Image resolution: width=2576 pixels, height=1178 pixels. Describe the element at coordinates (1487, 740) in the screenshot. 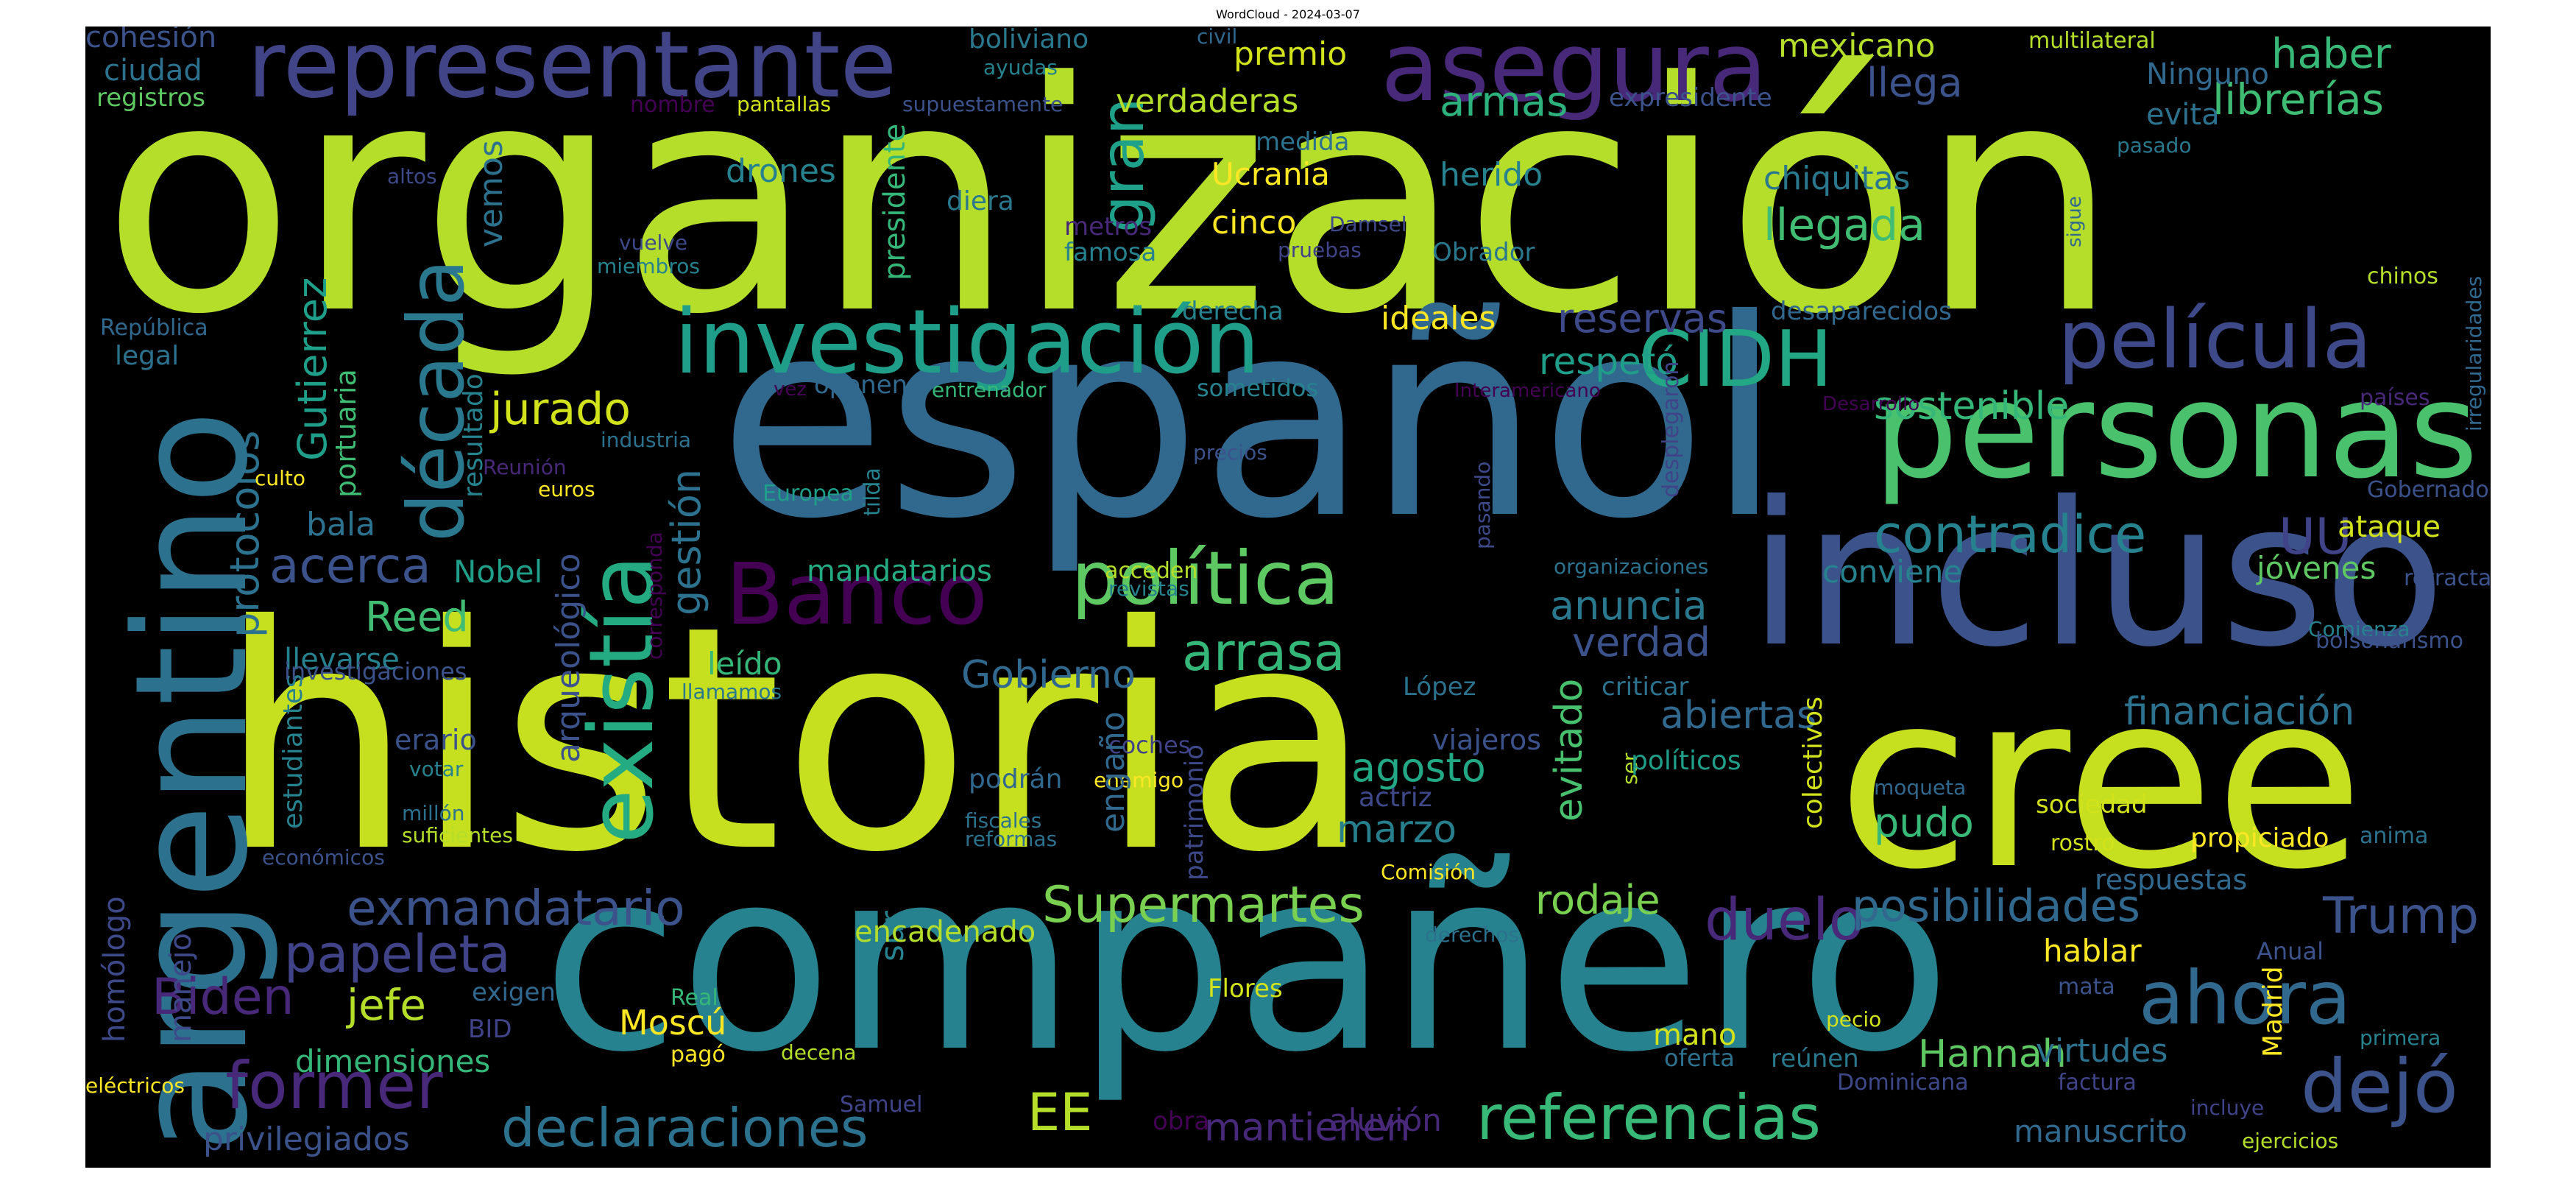

I see `word: viajeros` at that location.